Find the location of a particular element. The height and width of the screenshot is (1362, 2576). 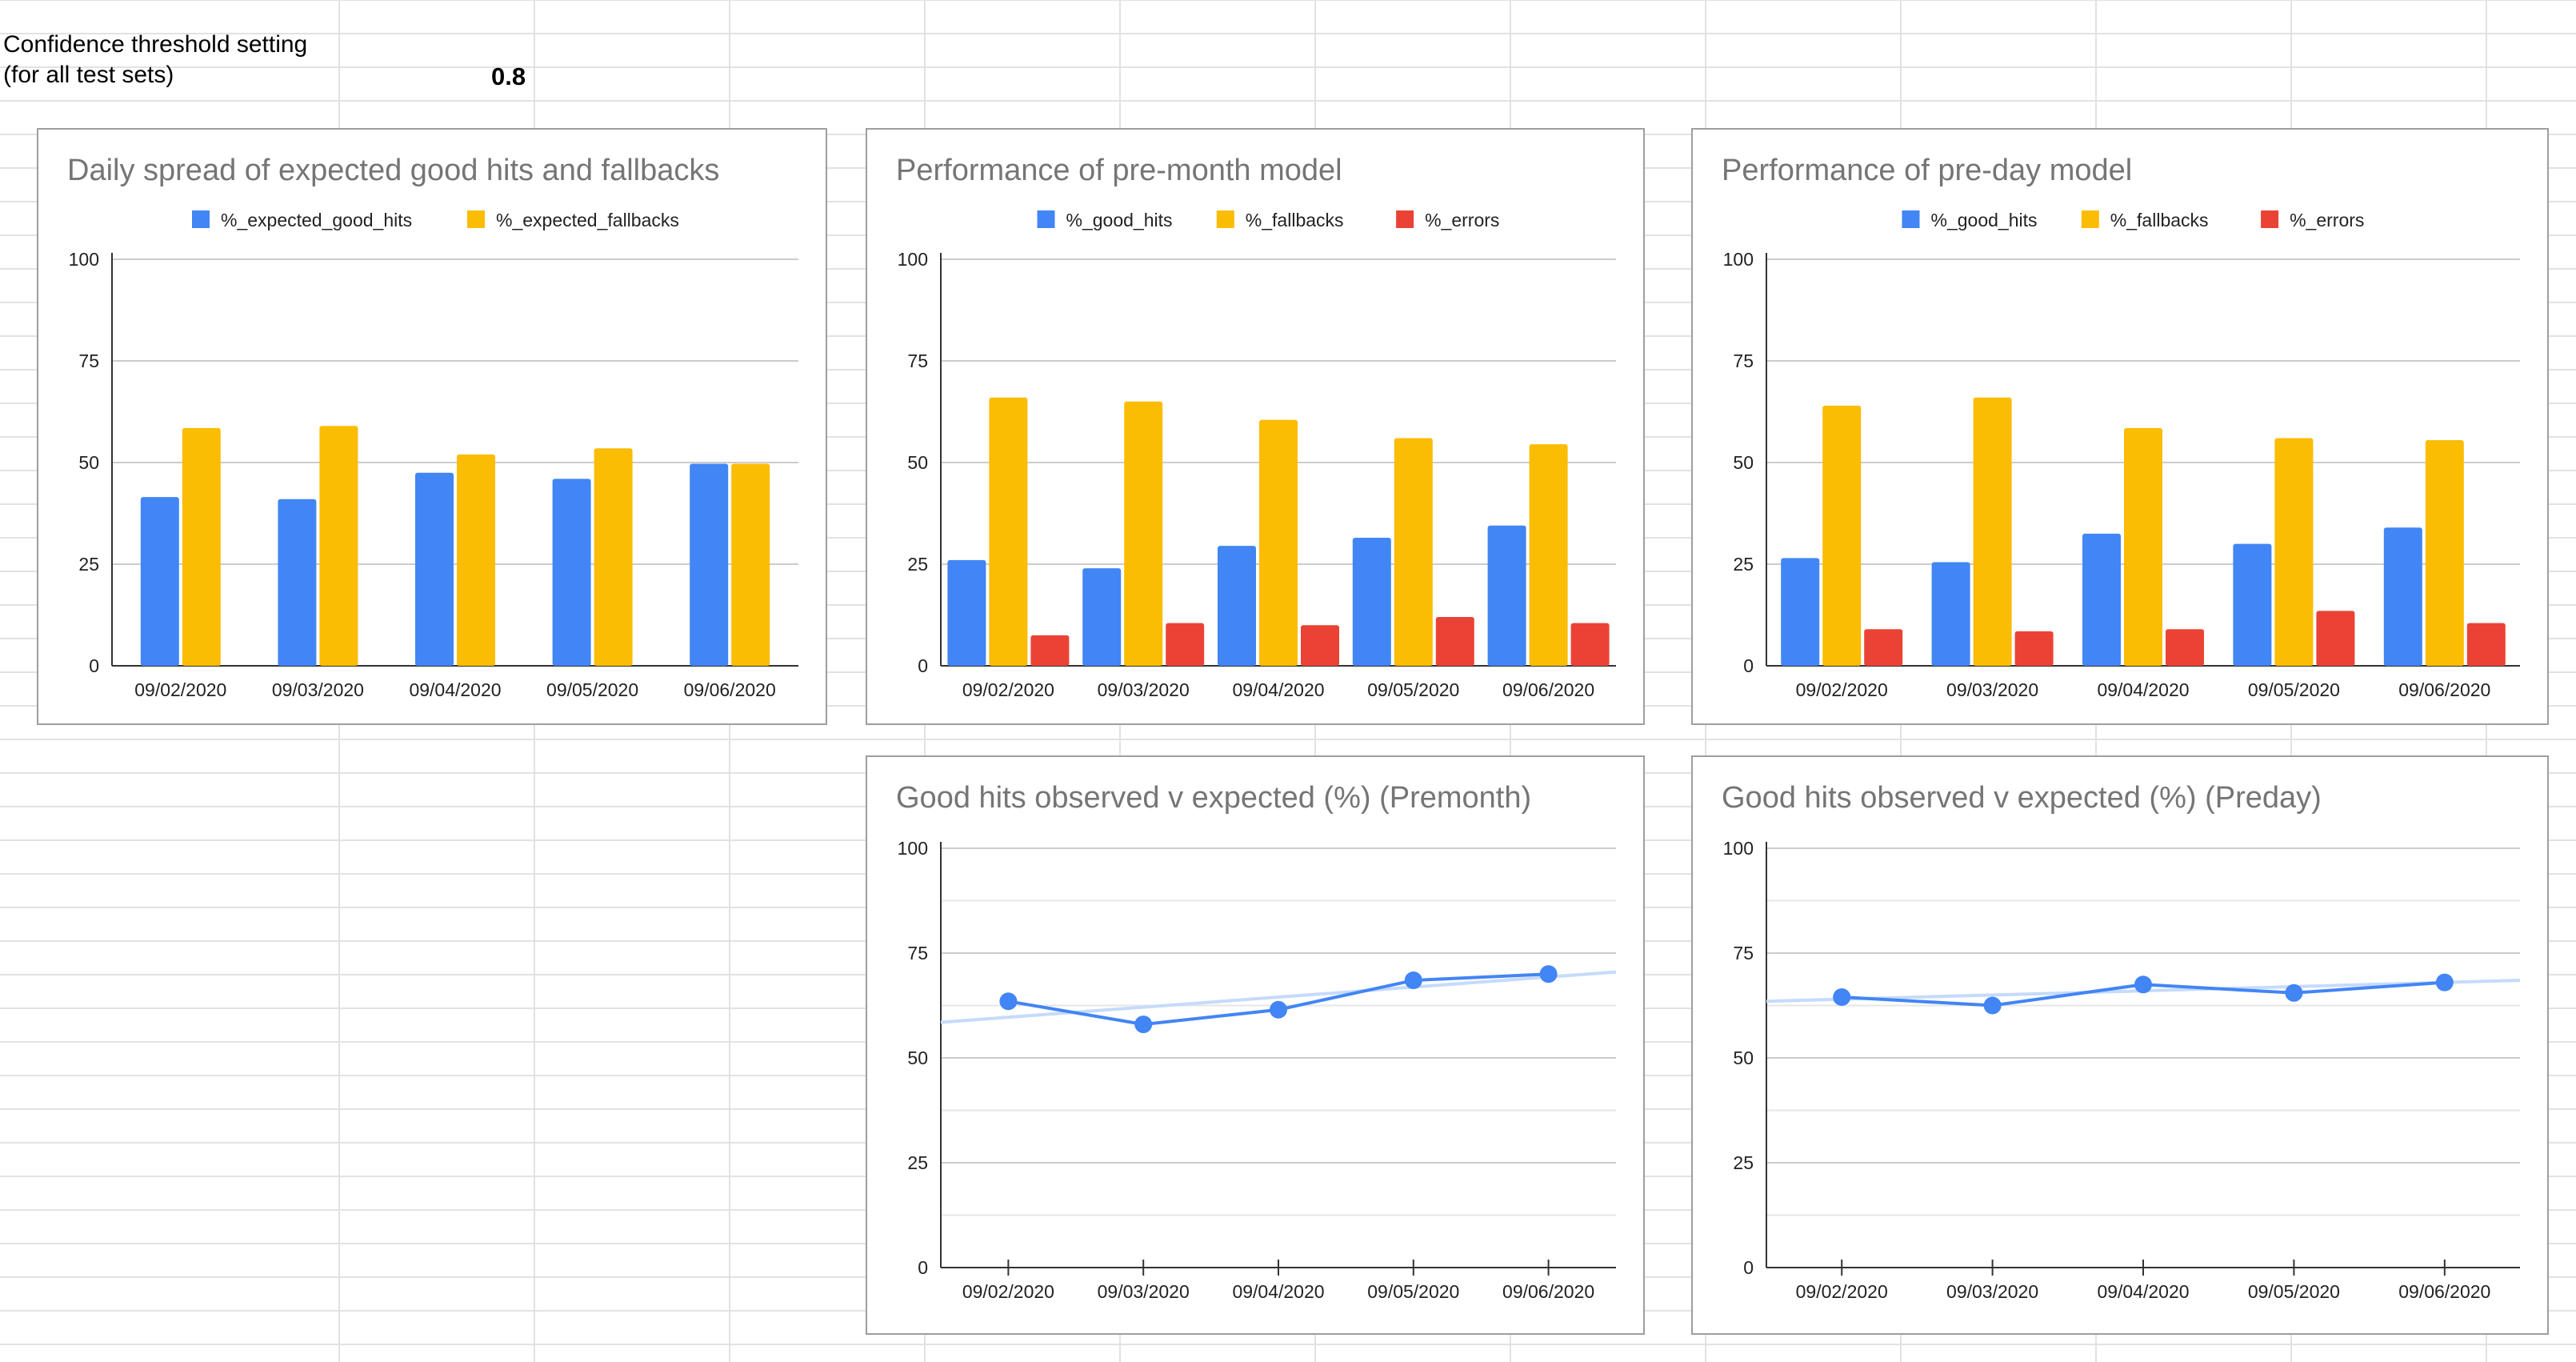

threshold-label-line2: (for all test sets) is located at coordinates (88, 75).